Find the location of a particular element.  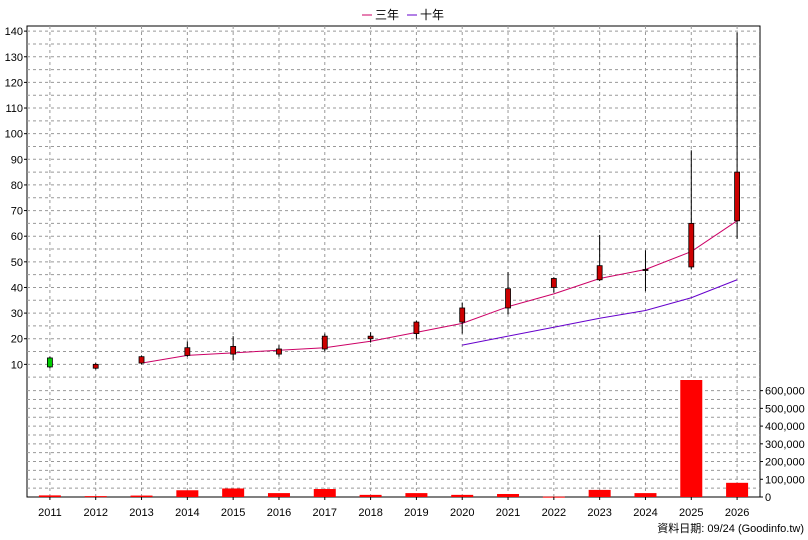

candle-body-2011 is located at coordinates (50, 362).